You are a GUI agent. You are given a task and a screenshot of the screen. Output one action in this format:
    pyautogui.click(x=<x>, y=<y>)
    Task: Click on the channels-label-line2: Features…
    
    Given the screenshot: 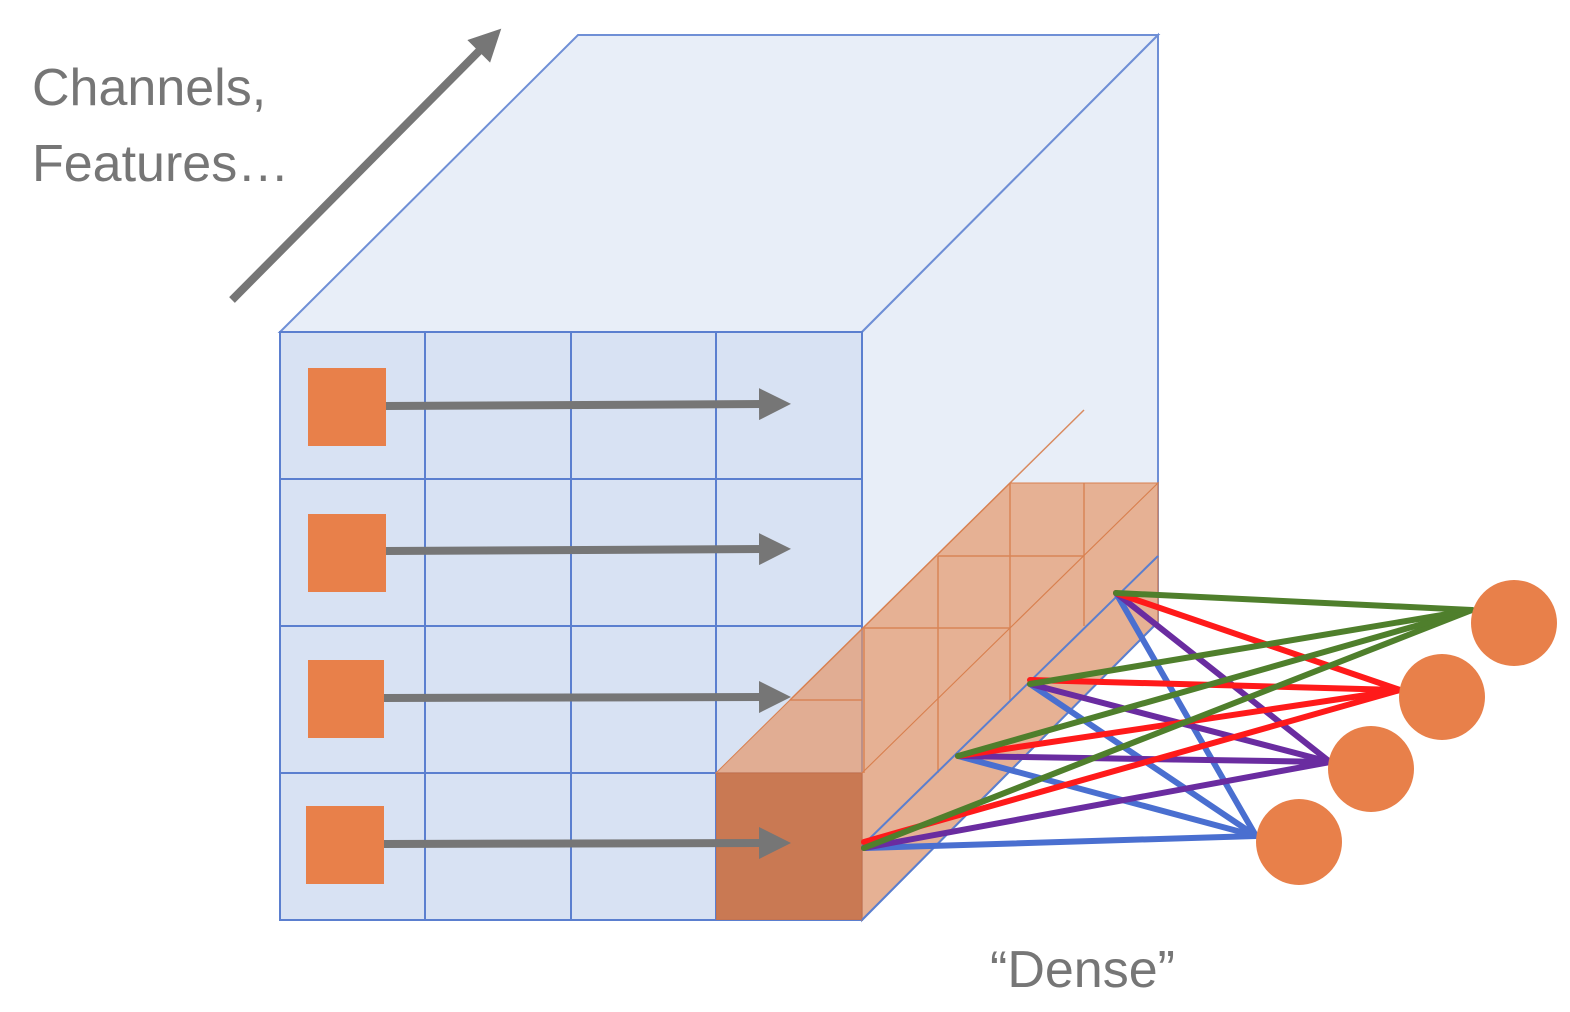 What is the action you would take?
    pyautogui.click(x=161, y=164)
    